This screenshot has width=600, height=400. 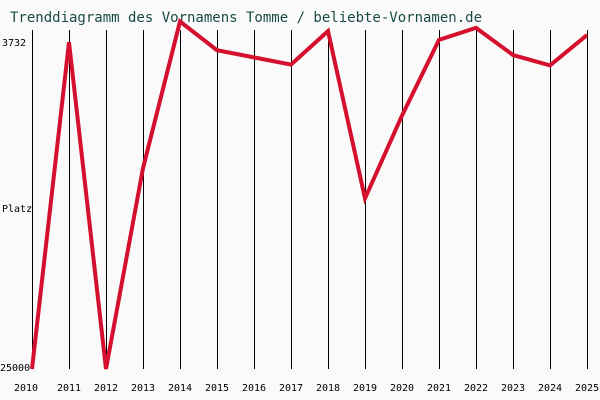 I want to click on x-tick-2025: 2025, so click(x=587, y=388).